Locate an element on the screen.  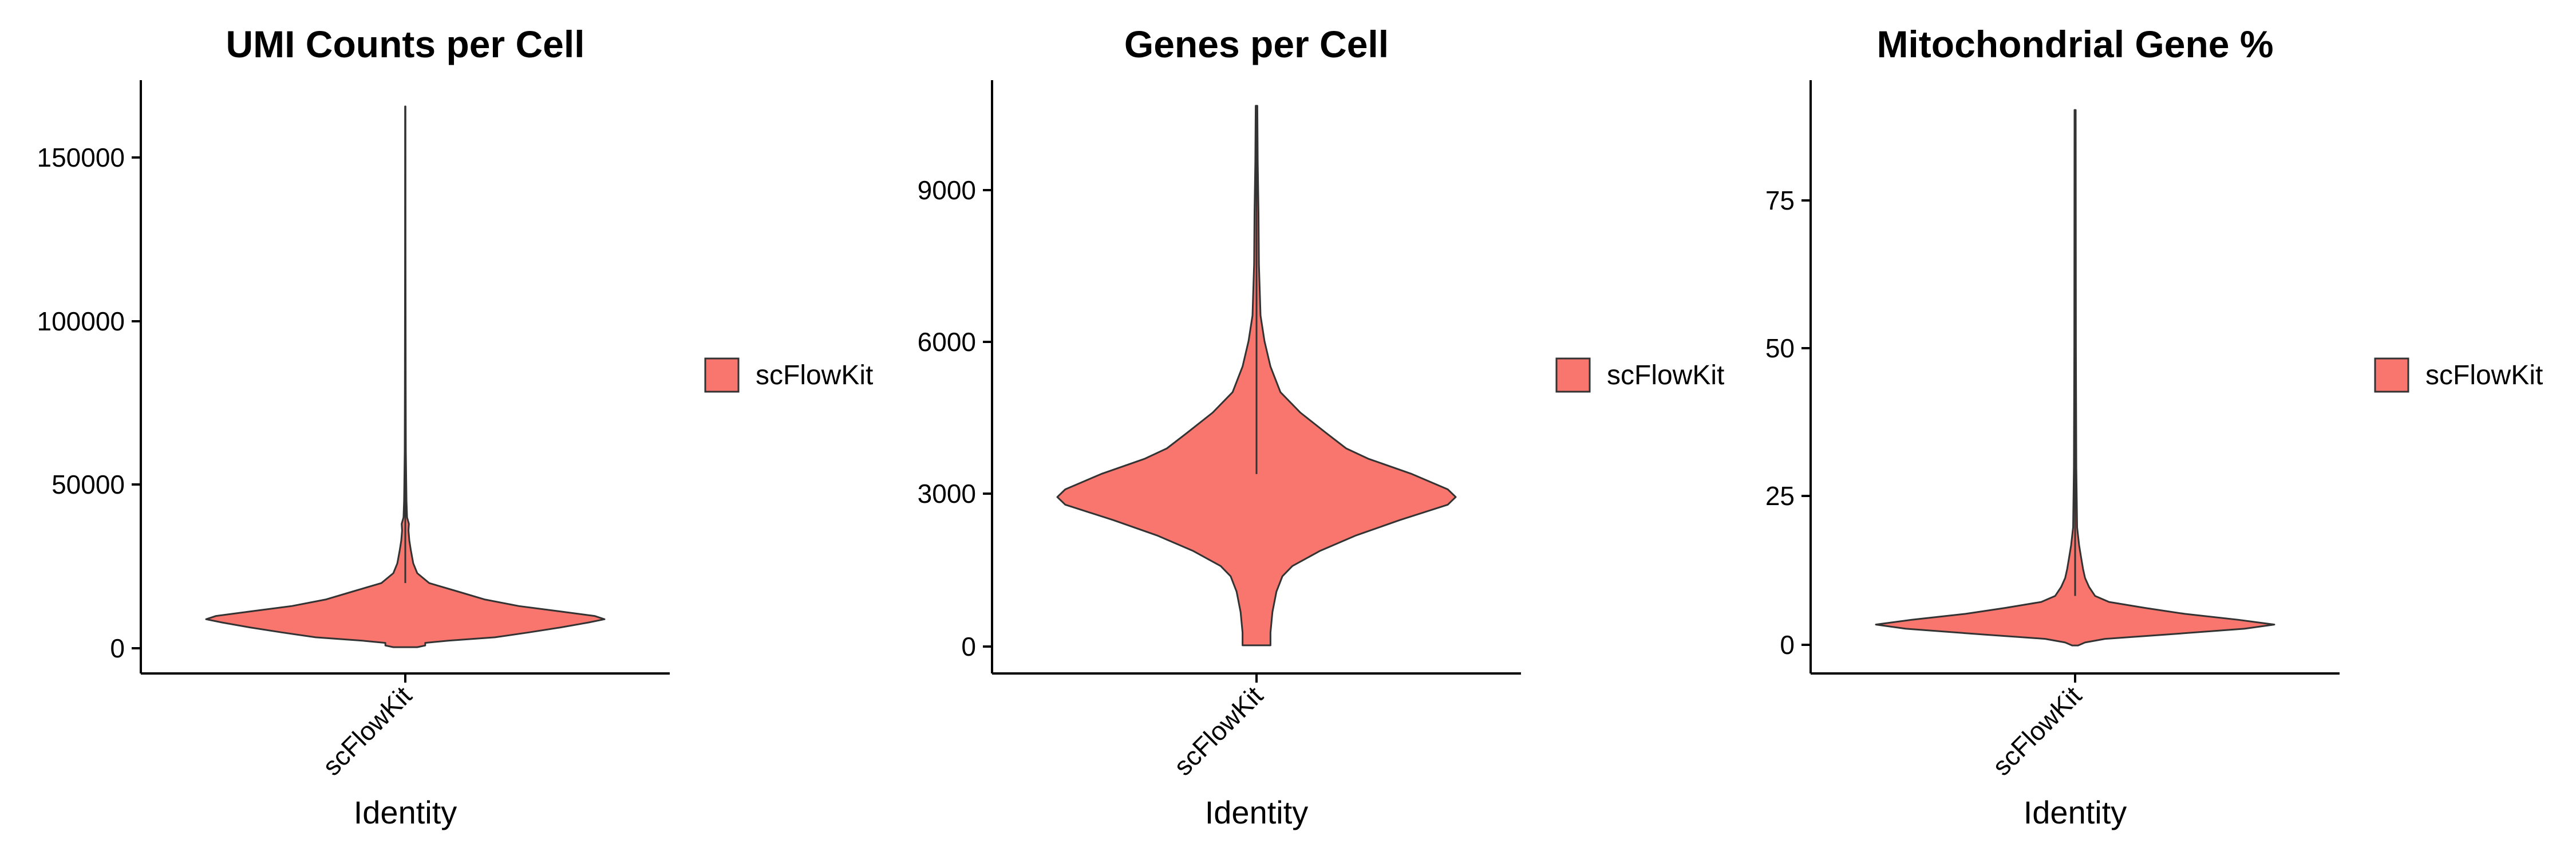
y-tick-label: 50000 is located at coordinates (88, 484).